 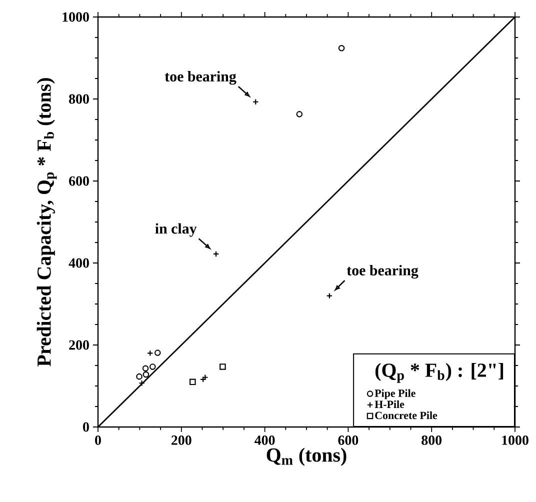 I want to click on y-axis-title: Predicted Capacity, Q$_{p}$ * F$_{b}$ (tons), so click(x=46, y=222).